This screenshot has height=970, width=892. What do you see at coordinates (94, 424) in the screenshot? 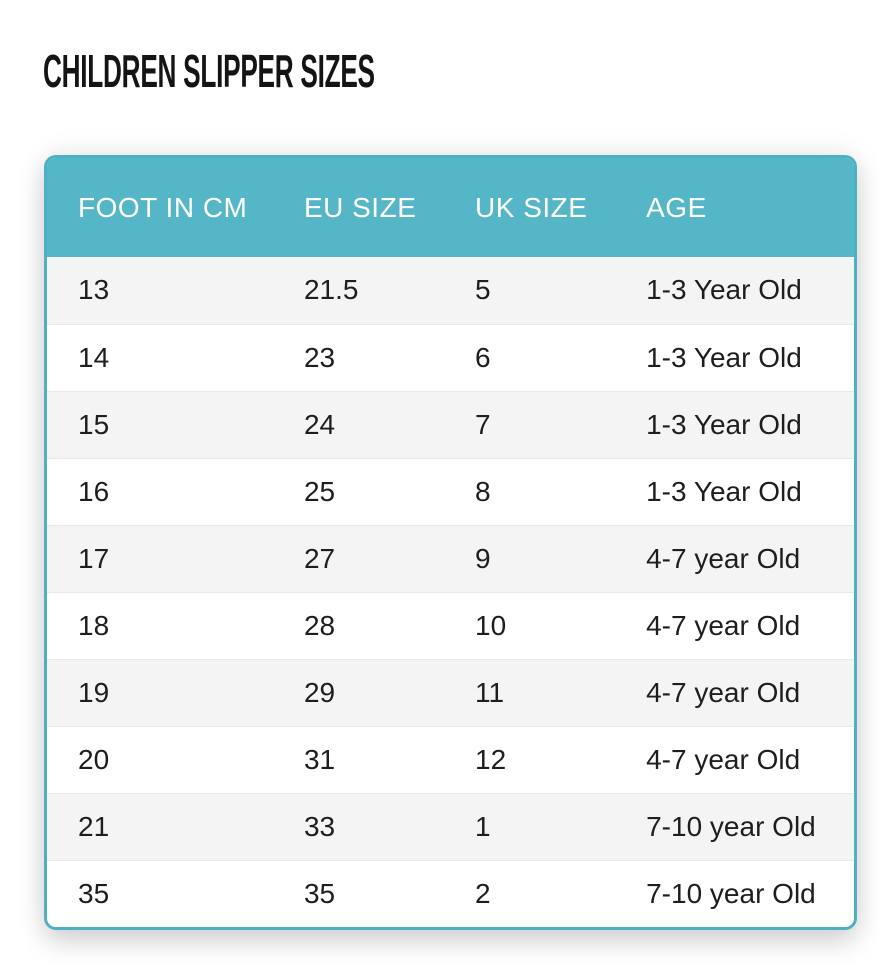
I see `table-cell-foot-in-cm: 15` at bounding box center [94, 424].